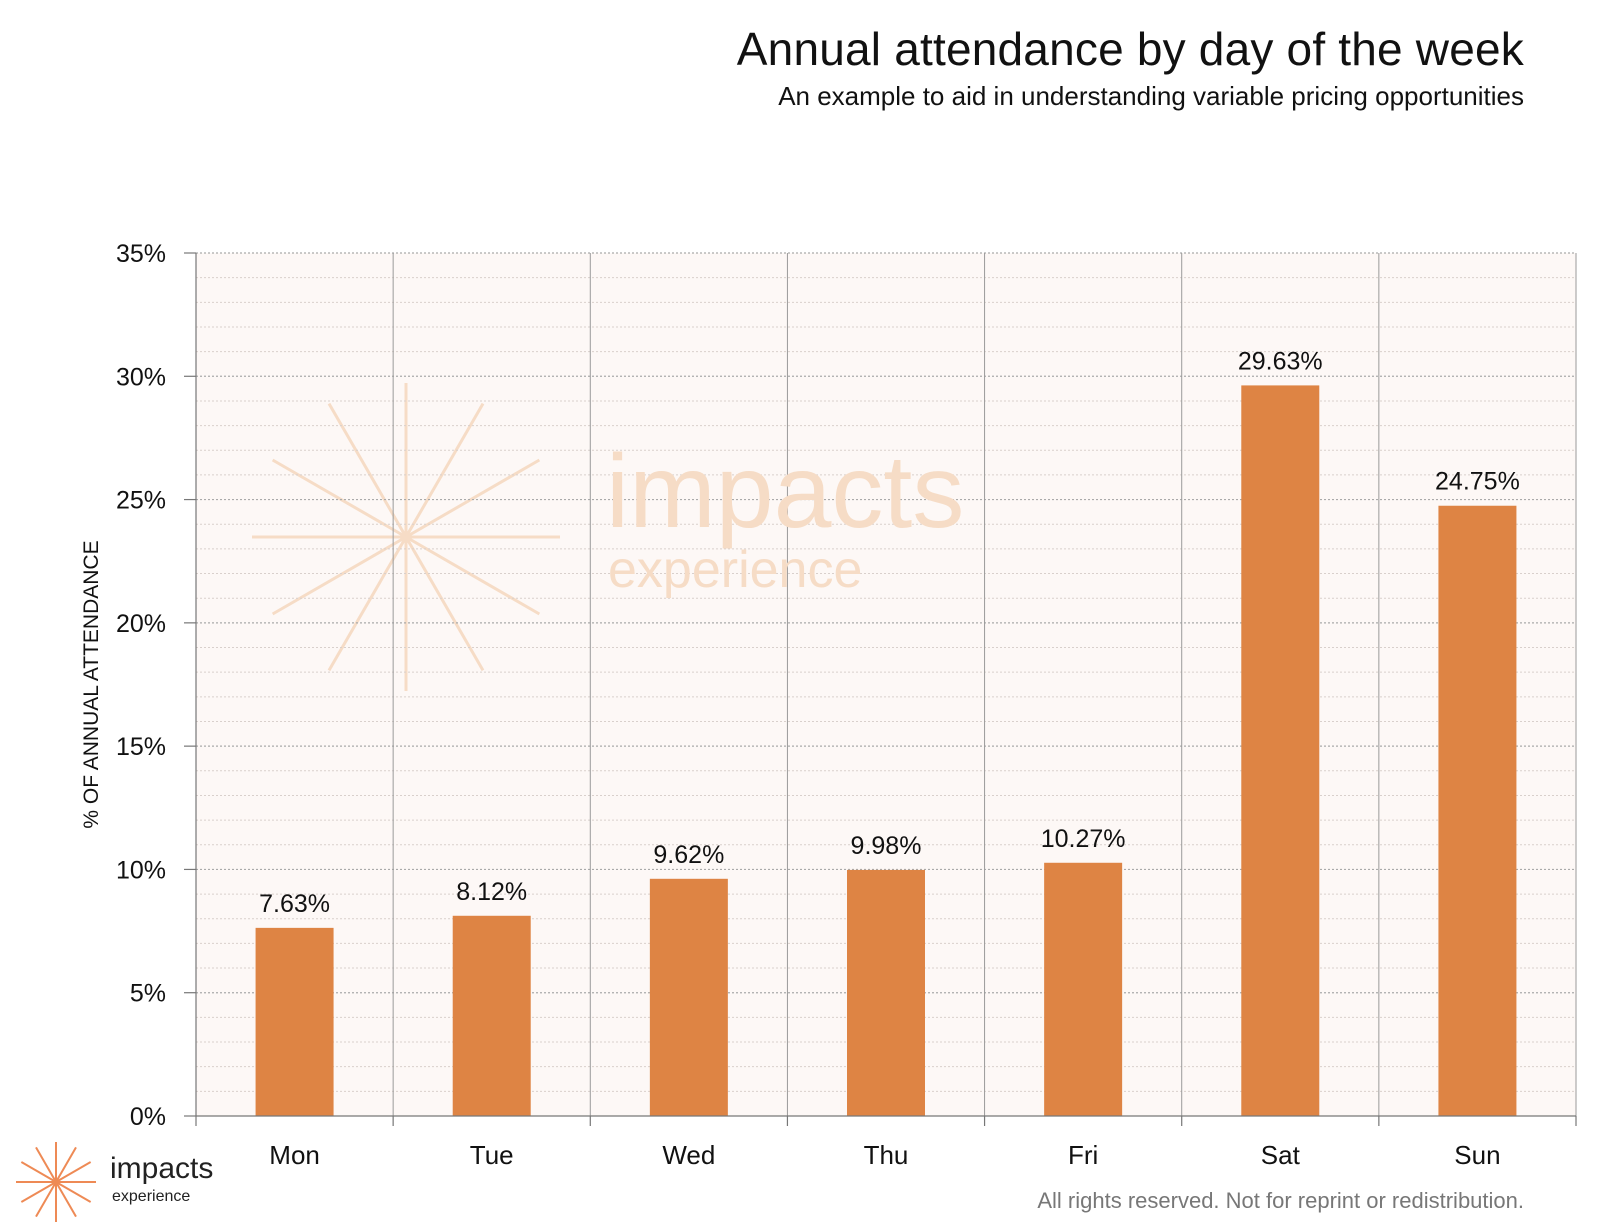  What do you see at coordinates (1130, 49) in the screenshot?
I see `chart-title: Annual attendance by day of the week` at bounding box center [1130, 49].